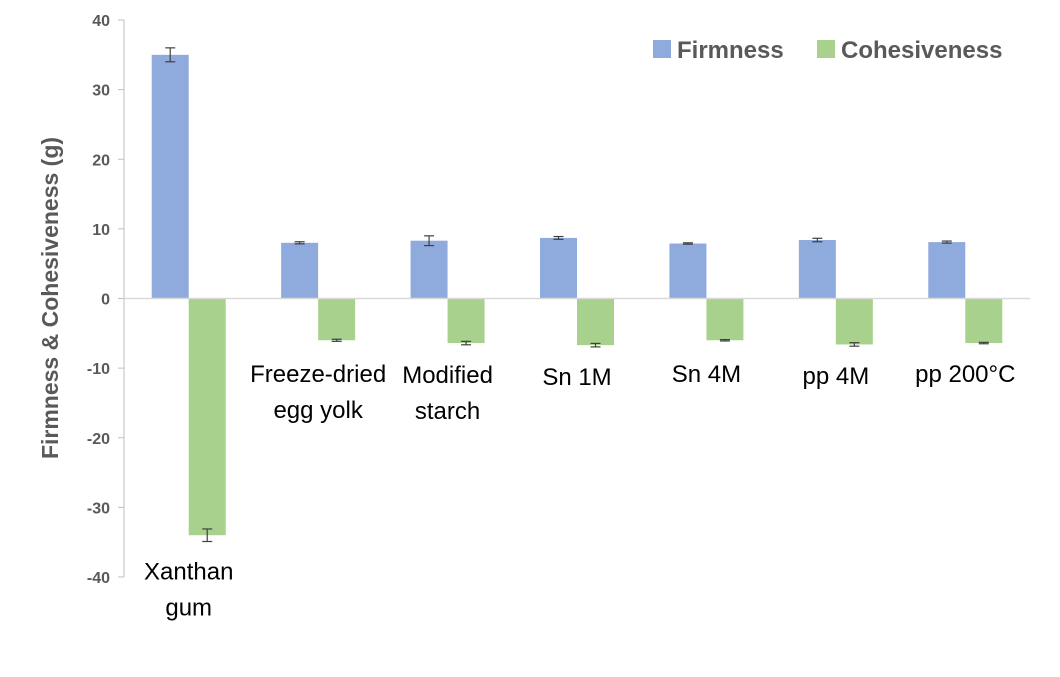  What do you see at coordinates (318, 392) in the screenshot?
I see `category-label: Freeze-dried egg yolk` at bounding box center [318, 392].